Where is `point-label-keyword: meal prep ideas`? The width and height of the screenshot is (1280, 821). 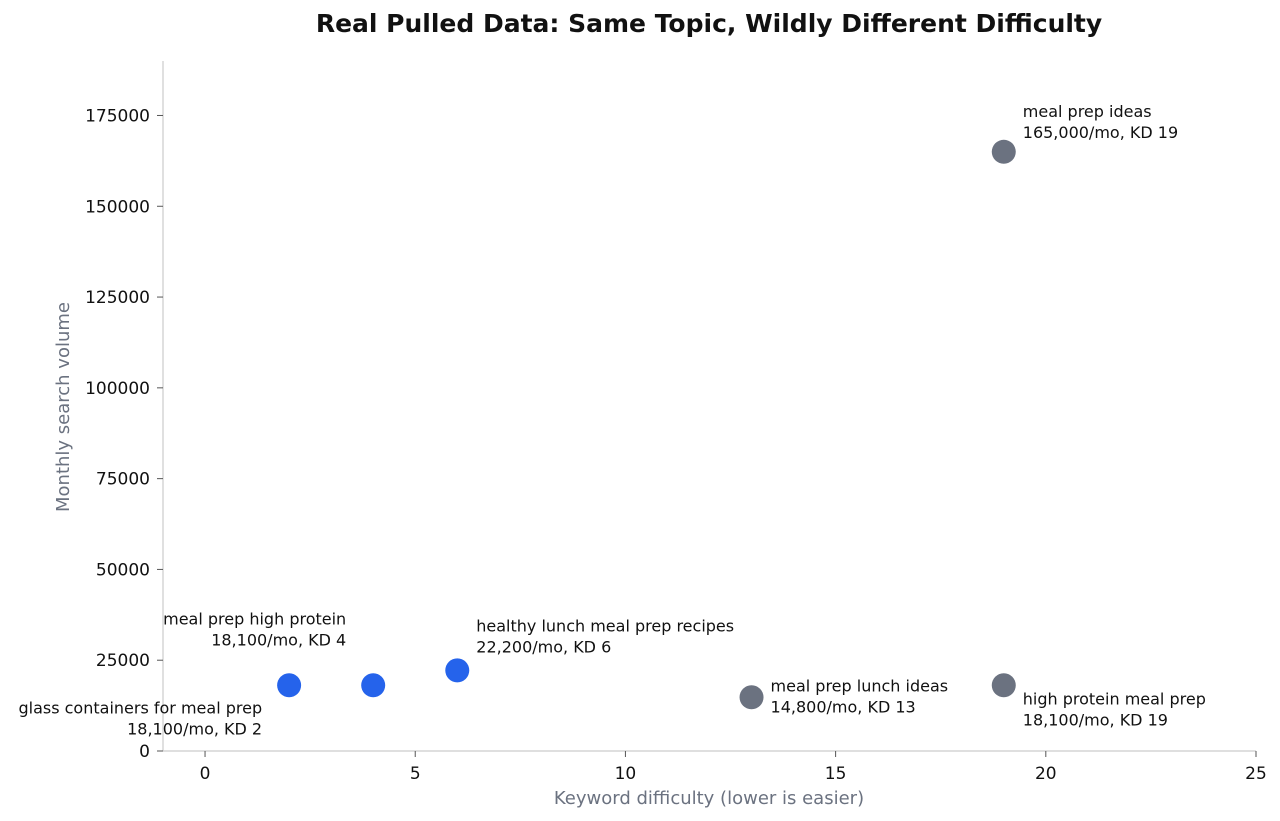
point-label-keyword: meal prep ideas is located at coordinates (1087, 111).